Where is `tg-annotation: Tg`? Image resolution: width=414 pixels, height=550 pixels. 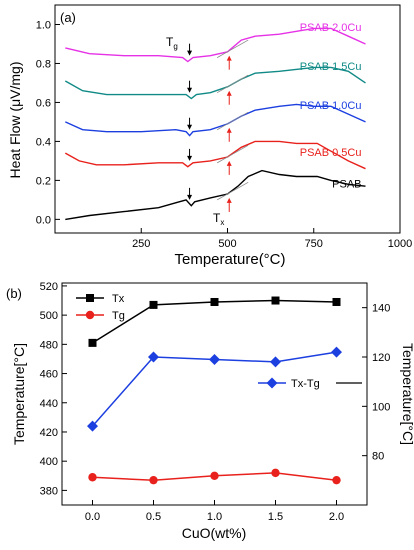
tg-annotation: Tg is located at coordinates (172, 43).